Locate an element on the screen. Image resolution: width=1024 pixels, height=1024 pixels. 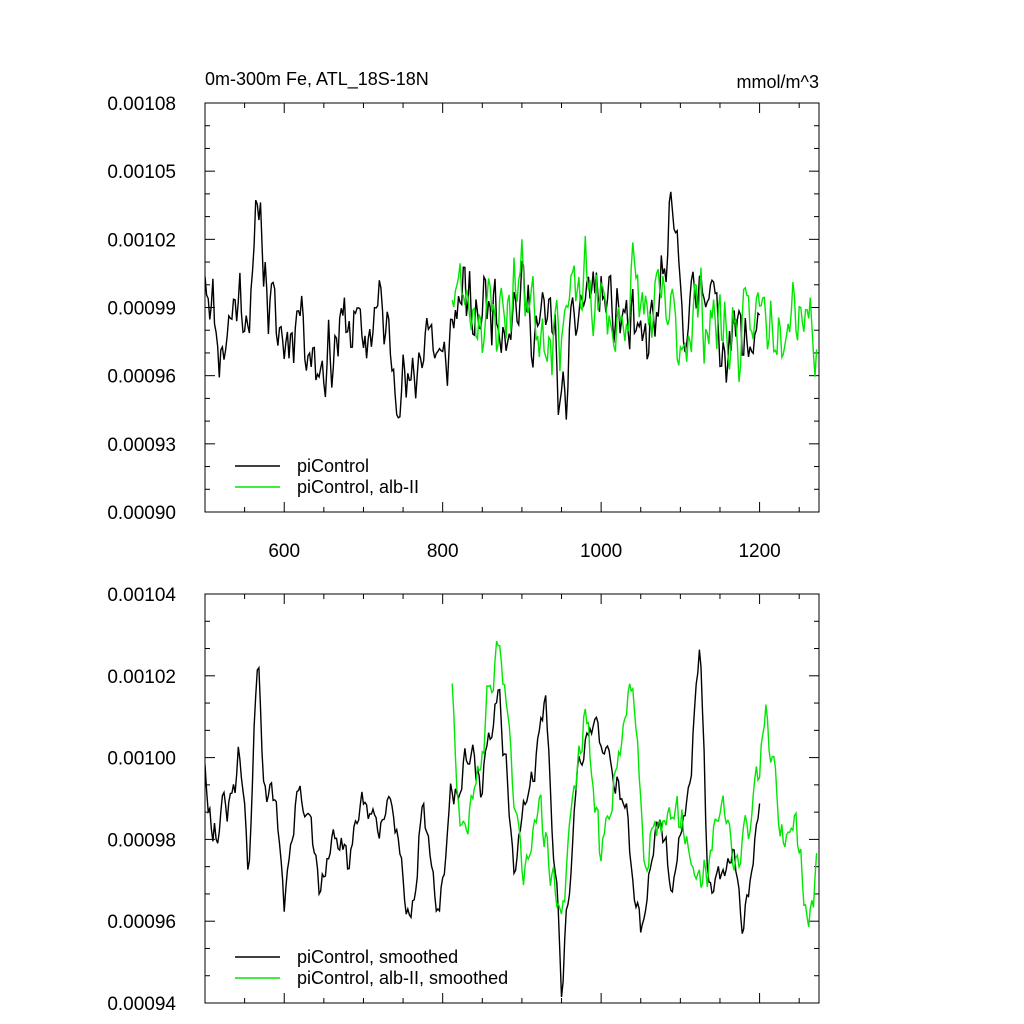
y-tick-label: 0.00093 is located at coordinates (141, 445).